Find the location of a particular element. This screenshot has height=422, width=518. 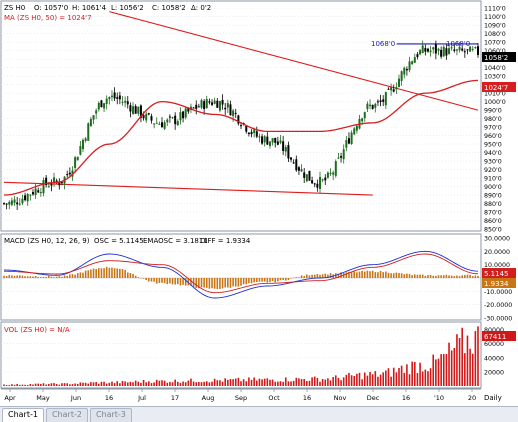

macd-osc-line is located at coordinates (241, 274).